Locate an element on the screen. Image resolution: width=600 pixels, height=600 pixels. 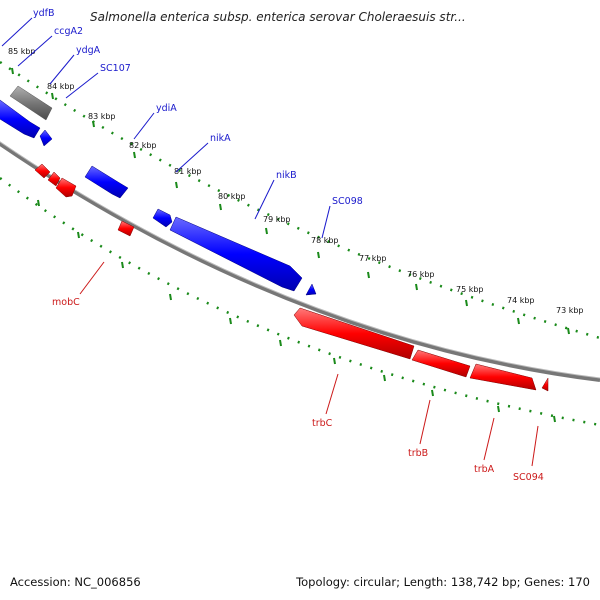
gene-label: trbA is located at coordinates (484, 469).